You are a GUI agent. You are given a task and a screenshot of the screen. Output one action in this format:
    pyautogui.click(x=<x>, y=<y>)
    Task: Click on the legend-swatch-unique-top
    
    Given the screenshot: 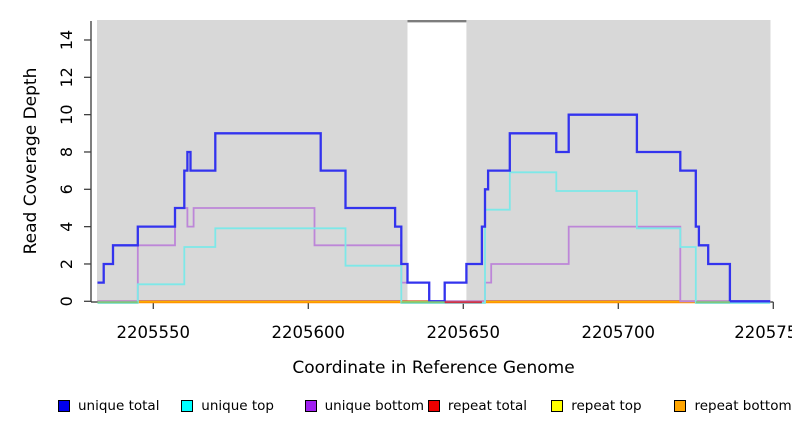 What is the action you would take?
    pyautogui.click(x=187, y=406)
    